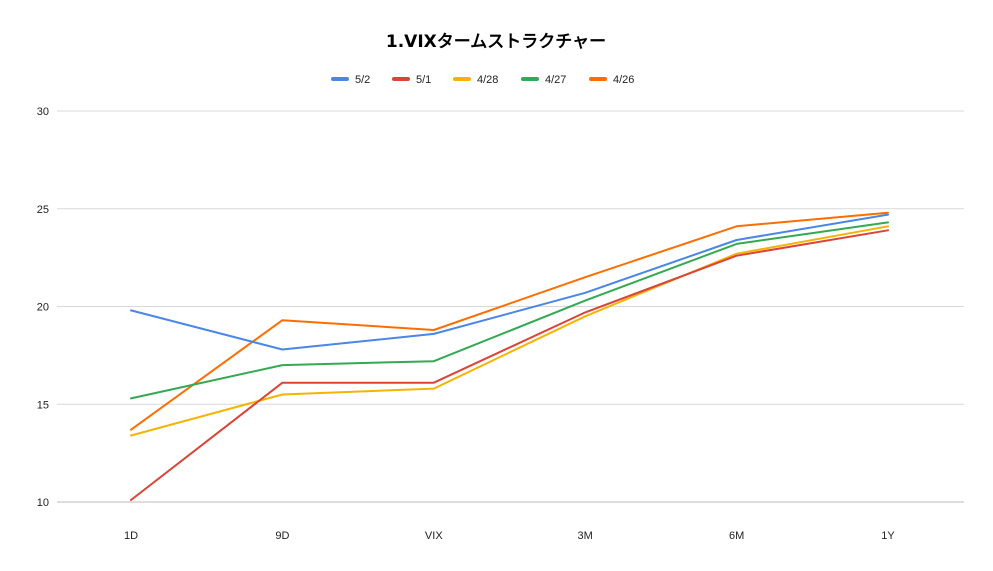  What do you see at coordinates (350, 80) in the screenshot?
I see `legend-item: 5/2` at bounding box center [350, 80].